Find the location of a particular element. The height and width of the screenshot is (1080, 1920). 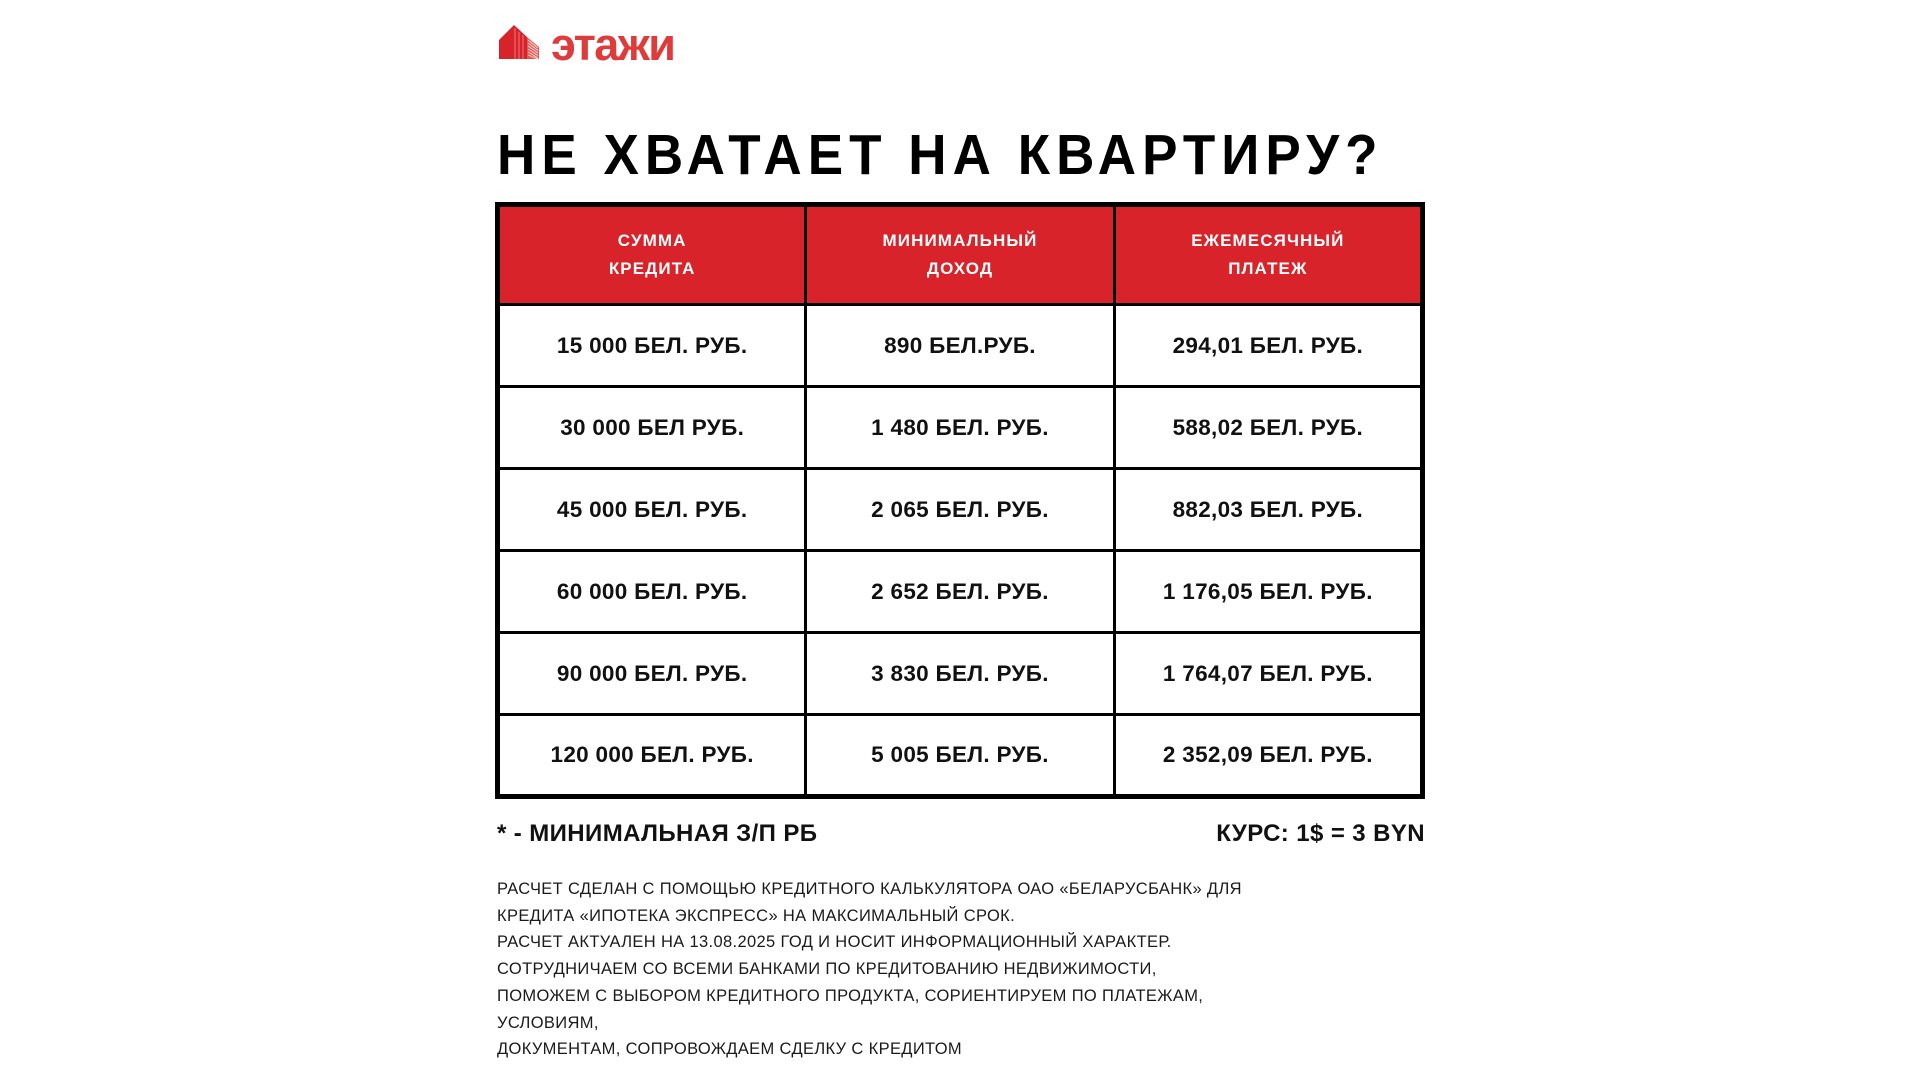

cell-monthly-payment: 588,02 БЕЛ. РУБ. is located at coordinates (1268, 427).